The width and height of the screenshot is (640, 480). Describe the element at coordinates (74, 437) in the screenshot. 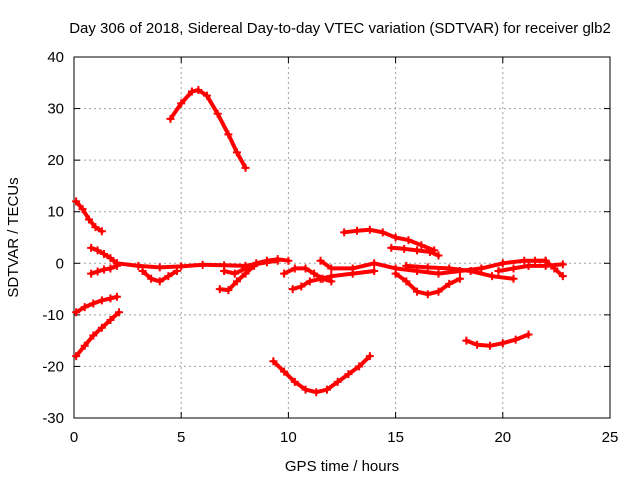

I see `x-tick-label: 0` at that location.